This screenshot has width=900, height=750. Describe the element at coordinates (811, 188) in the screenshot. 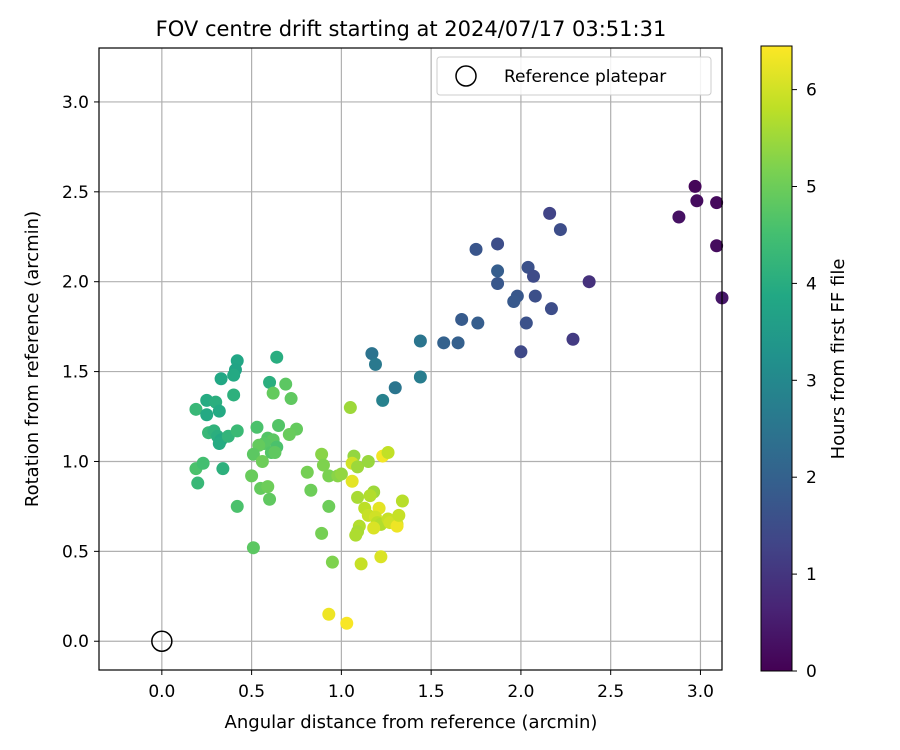

I see `colorbar-tick-label: 5` at that location.